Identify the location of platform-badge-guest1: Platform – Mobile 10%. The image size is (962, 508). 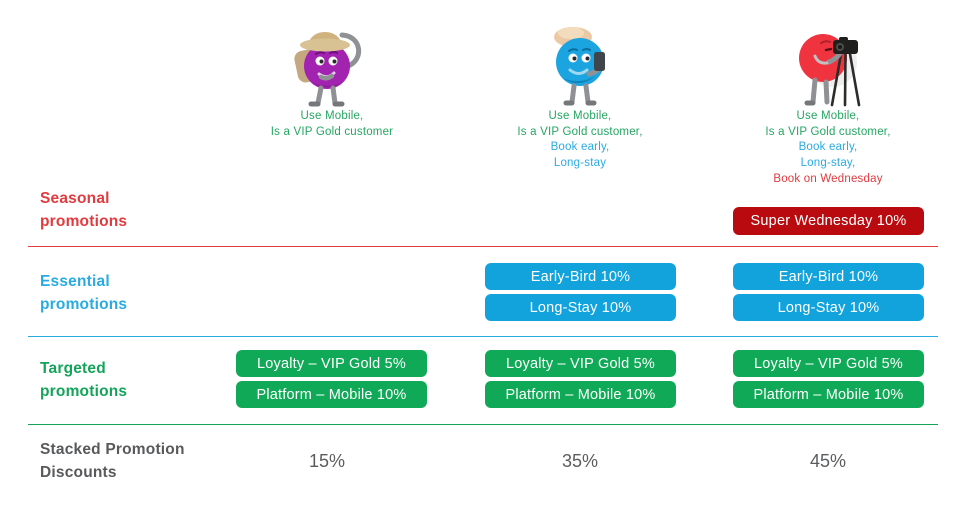
(331, 394).